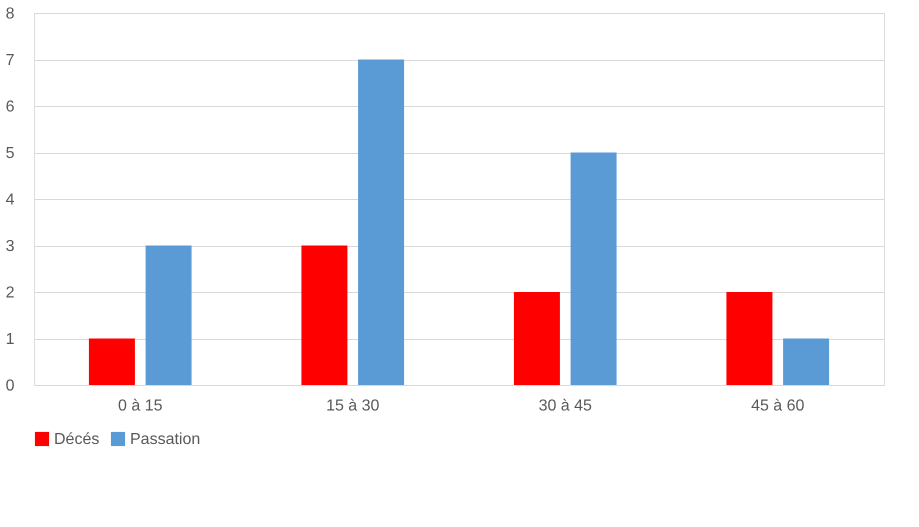 The image size is (919, 527). What do you see at coordinates (140, 406) in the screenshot?
I see `x-tick-label: 0 à 15` at bounding box center [140, 406].